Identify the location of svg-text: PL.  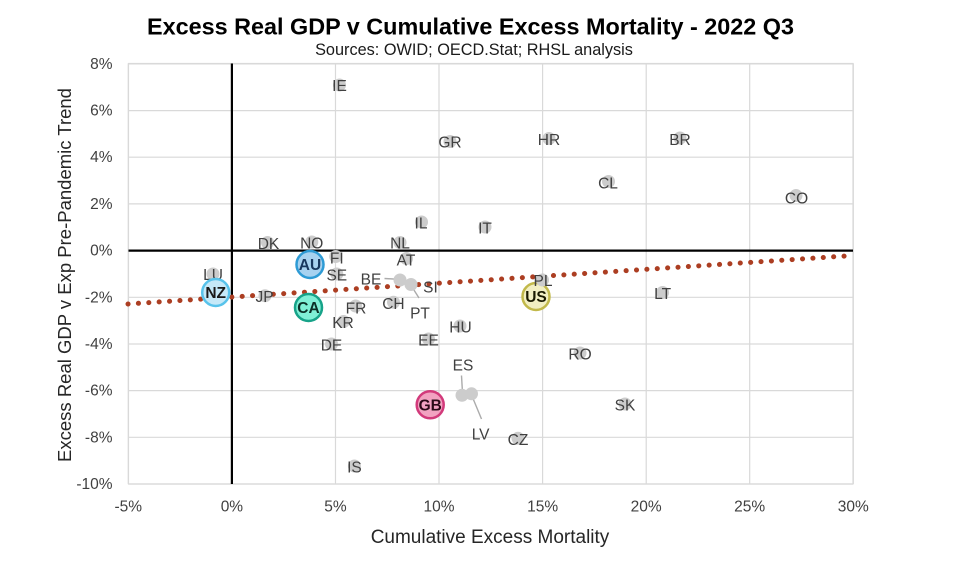
(543, 281).